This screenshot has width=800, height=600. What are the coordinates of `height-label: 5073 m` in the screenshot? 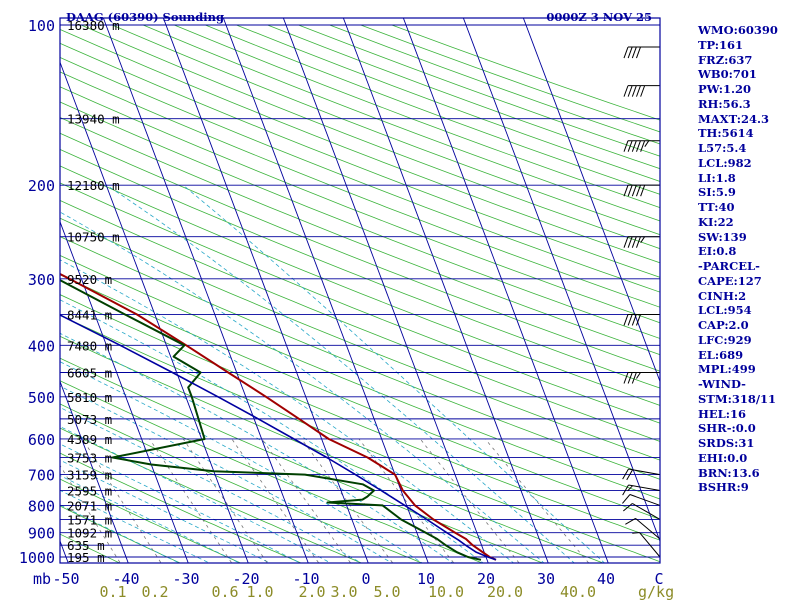 It's located at (89, 419).